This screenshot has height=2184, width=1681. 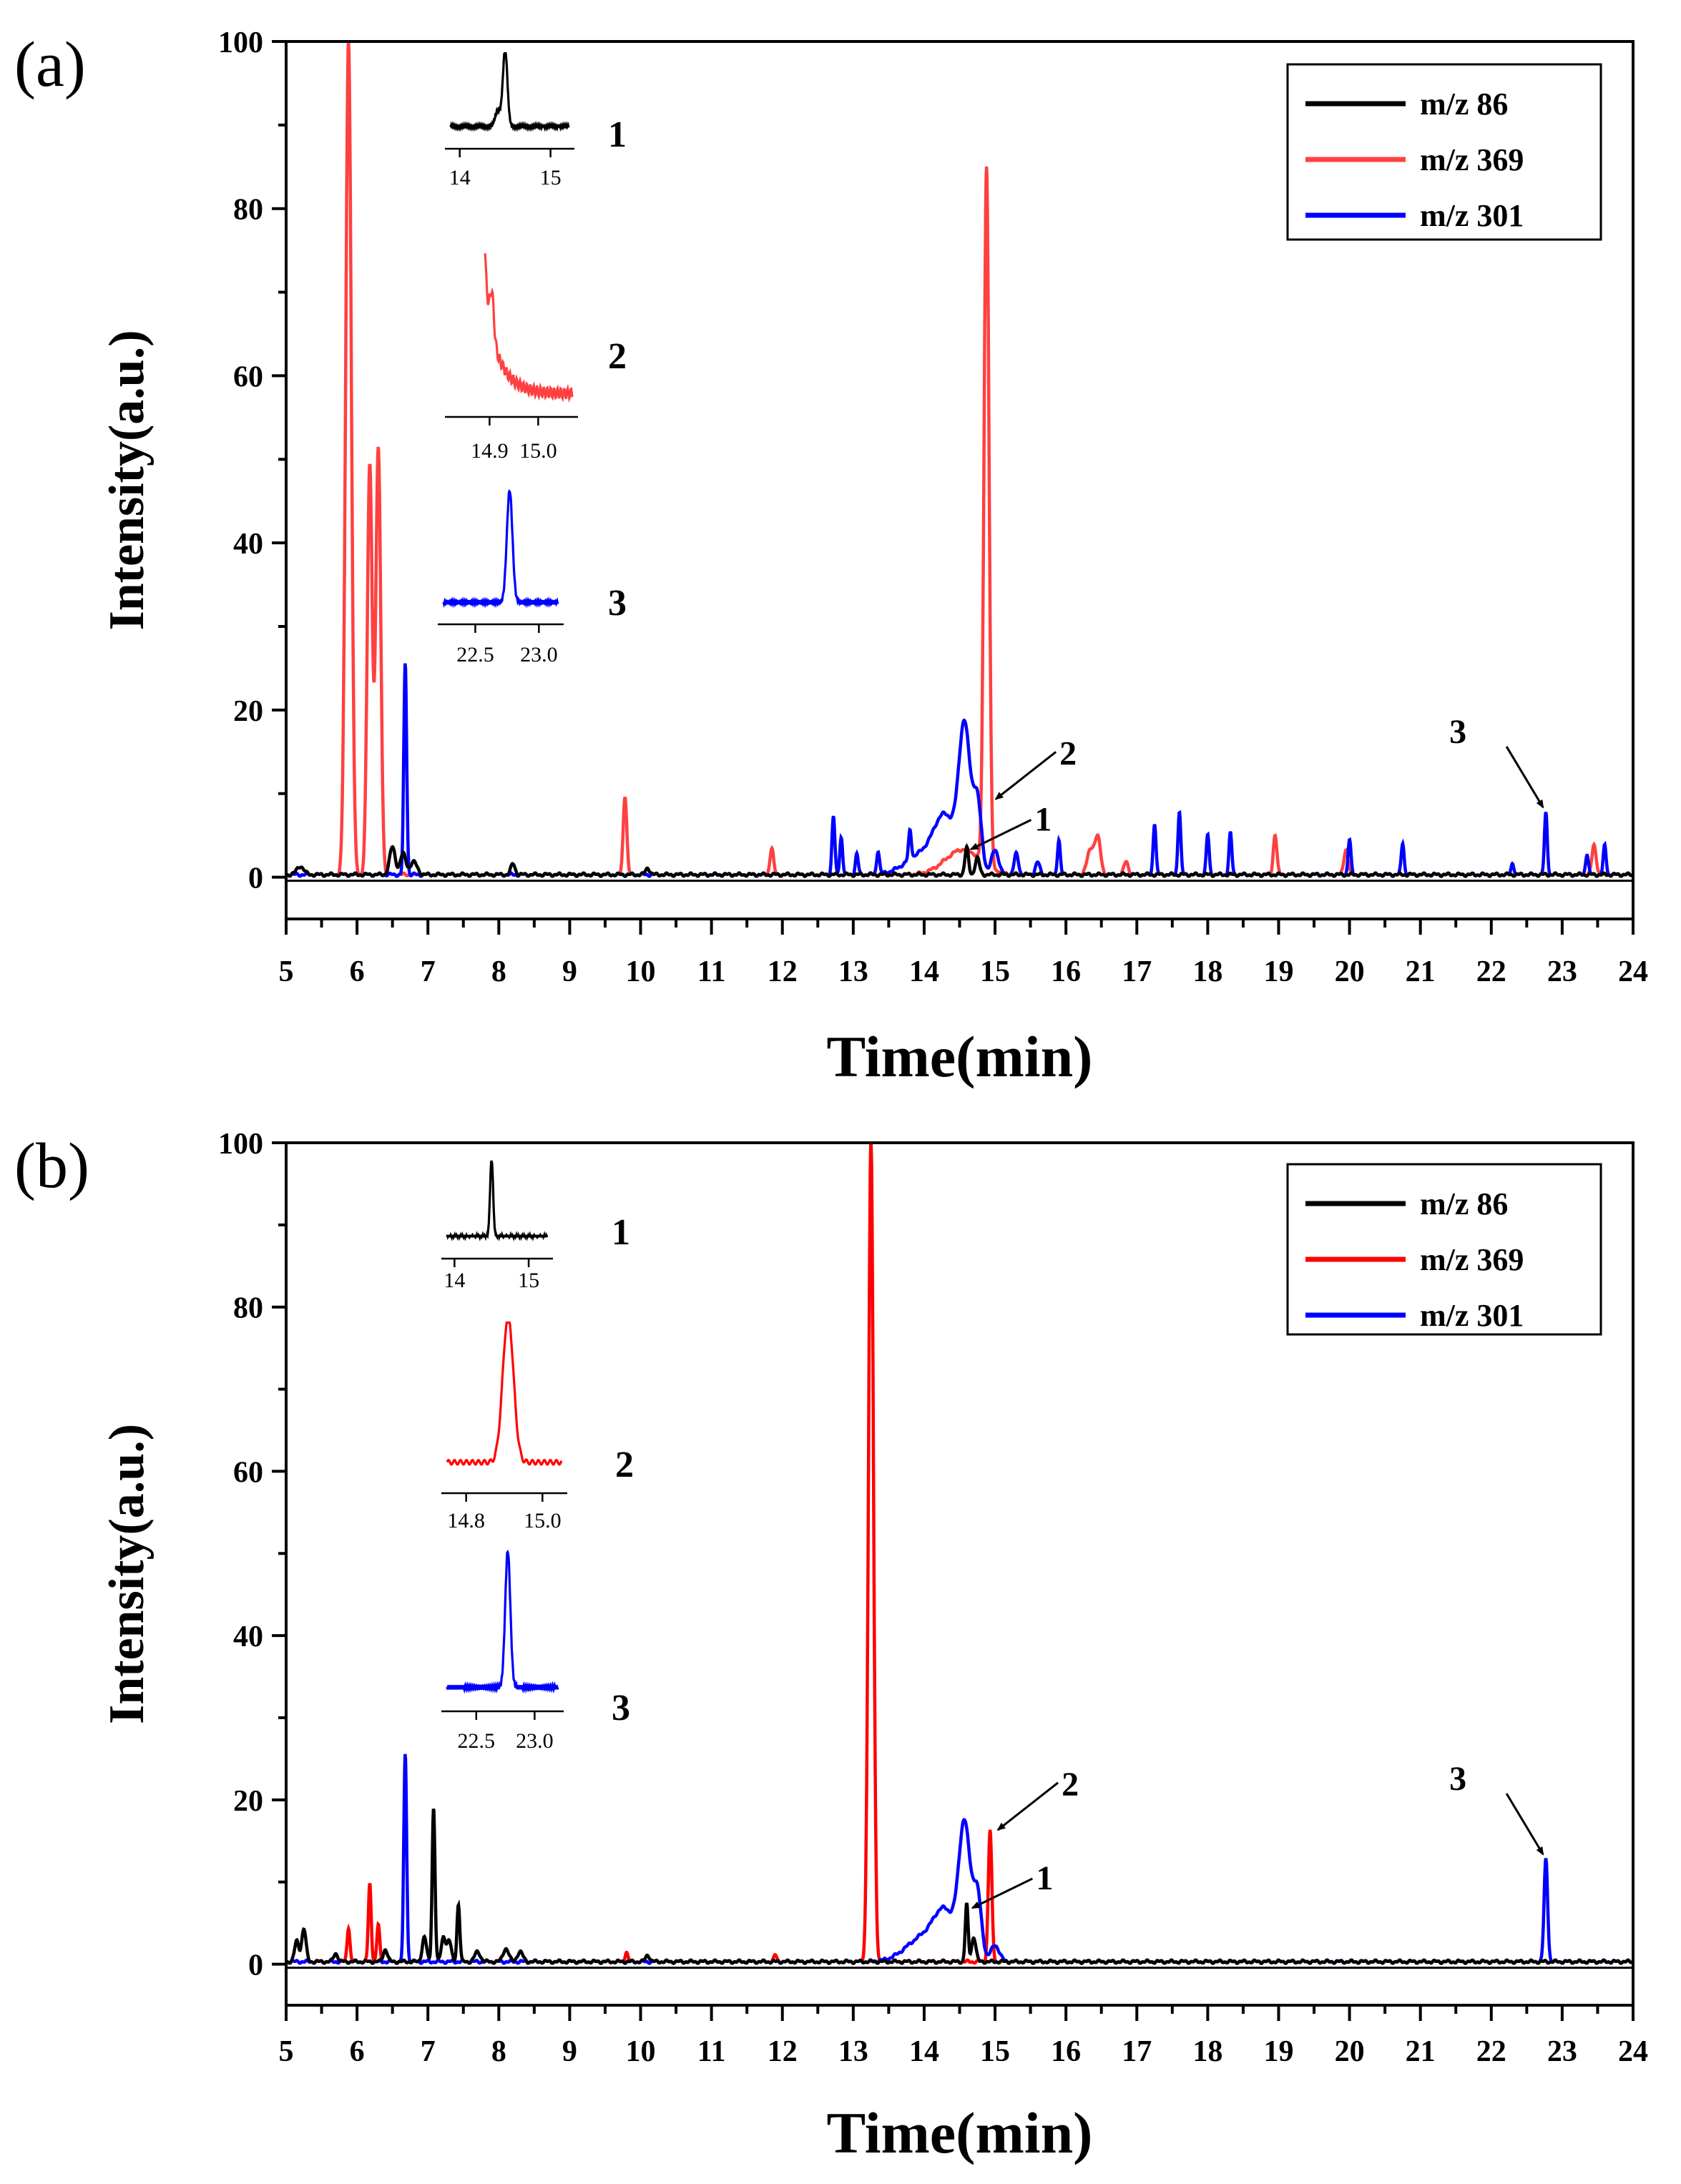 What do you see at coordinates (477, 1741) in the screenshot?
I see `inset-tick-label: 22.5` at bounding box center [477, 1741].